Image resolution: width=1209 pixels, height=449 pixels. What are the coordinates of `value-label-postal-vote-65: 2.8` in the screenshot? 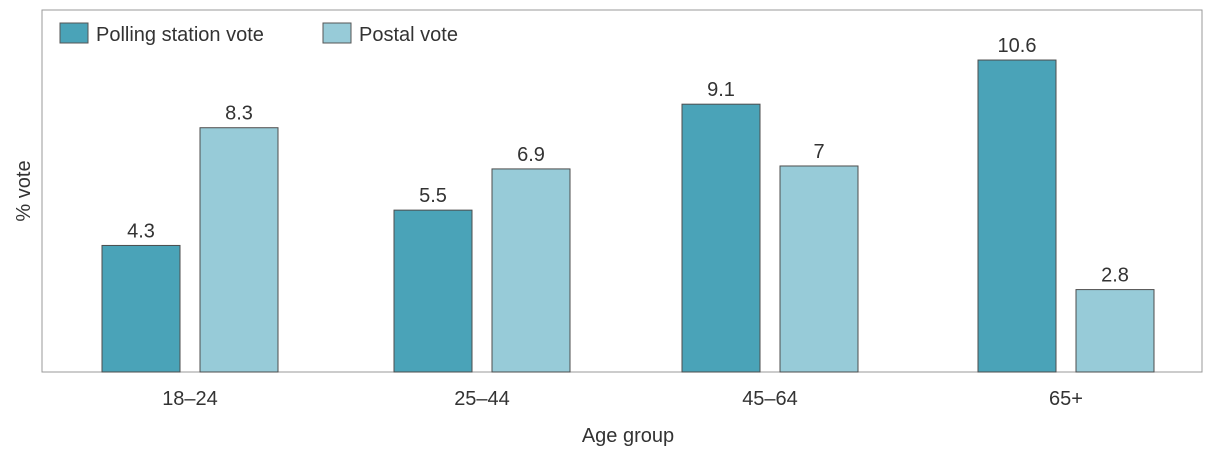 It's located at (1115, 276).